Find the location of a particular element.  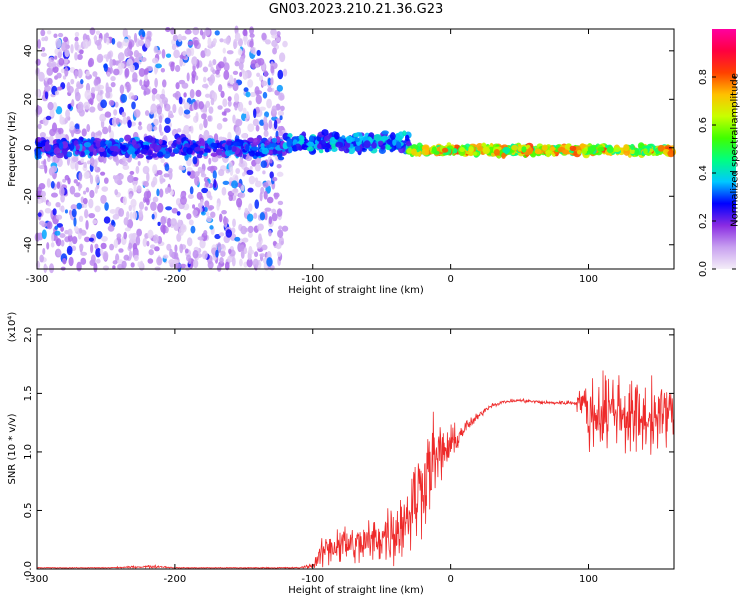

y-tick-label: 1.0 is located at coordinates (28, 452).